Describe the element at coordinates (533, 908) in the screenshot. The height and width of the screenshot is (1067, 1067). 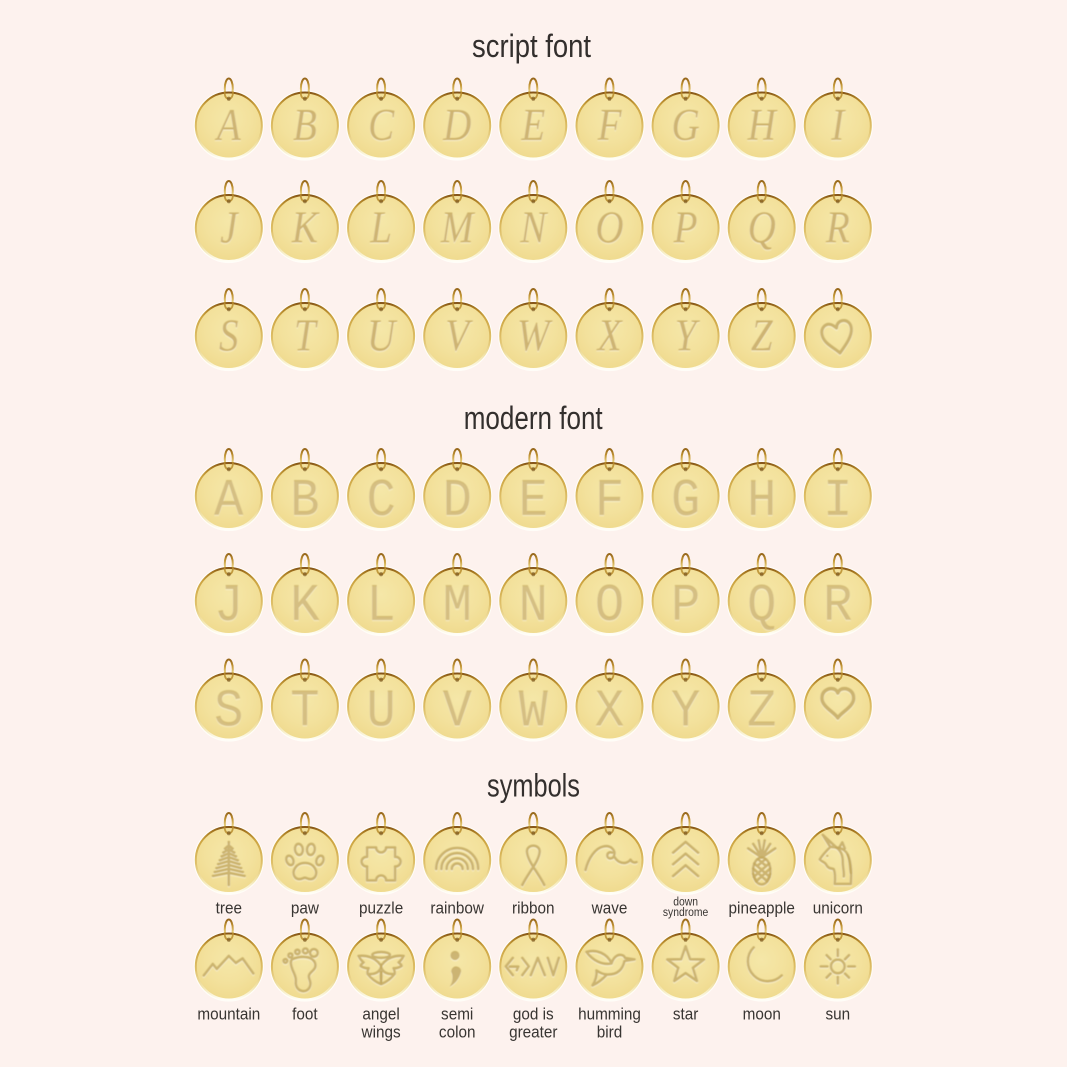
I see `svg-text: ribbon` at that location.